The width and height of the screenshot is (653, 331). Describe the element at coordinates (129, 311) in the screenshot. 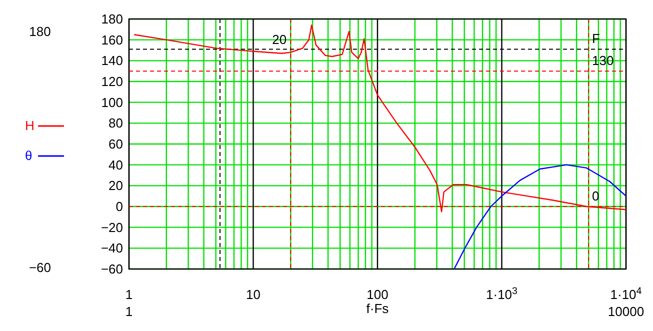

I see `text: 1` at that location.